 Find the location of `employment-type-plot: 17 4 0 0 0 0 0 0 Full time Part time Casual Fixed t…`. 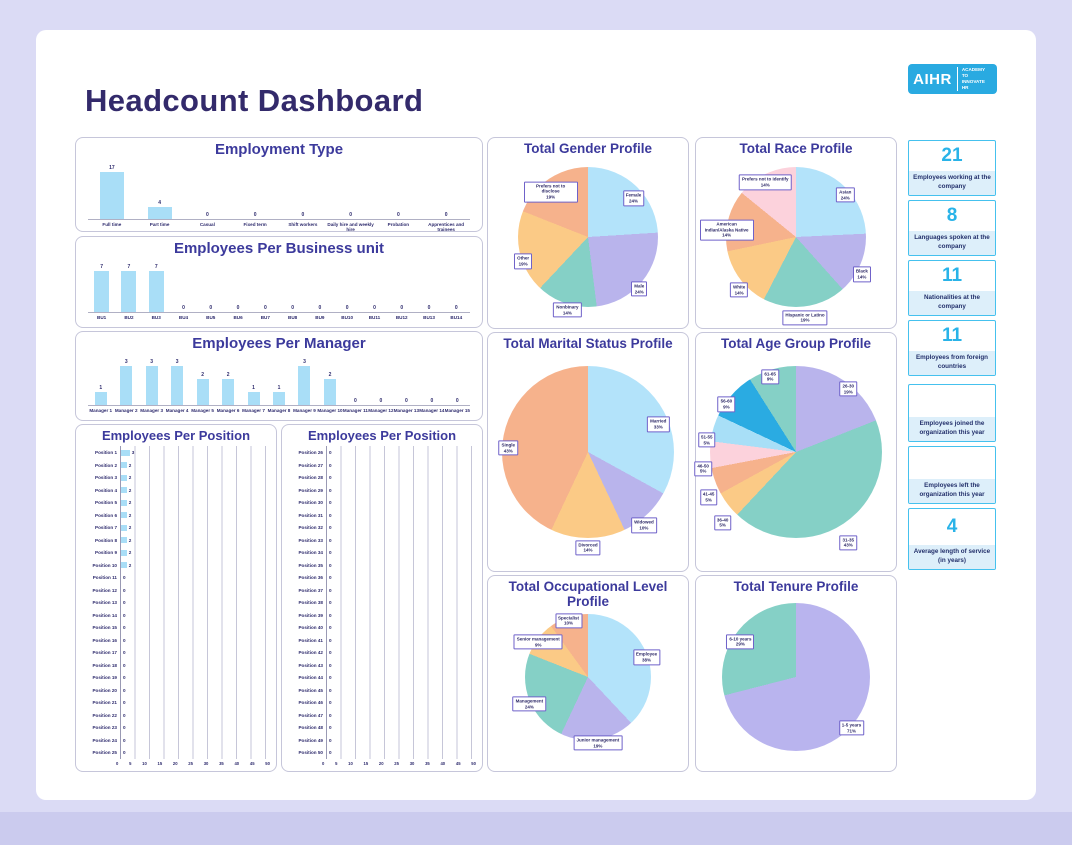

employment-type-plot: 17 4 0 0 0 0 0 0 Full time Part time Casual Fixed t… is located at coordinates (279, 197).